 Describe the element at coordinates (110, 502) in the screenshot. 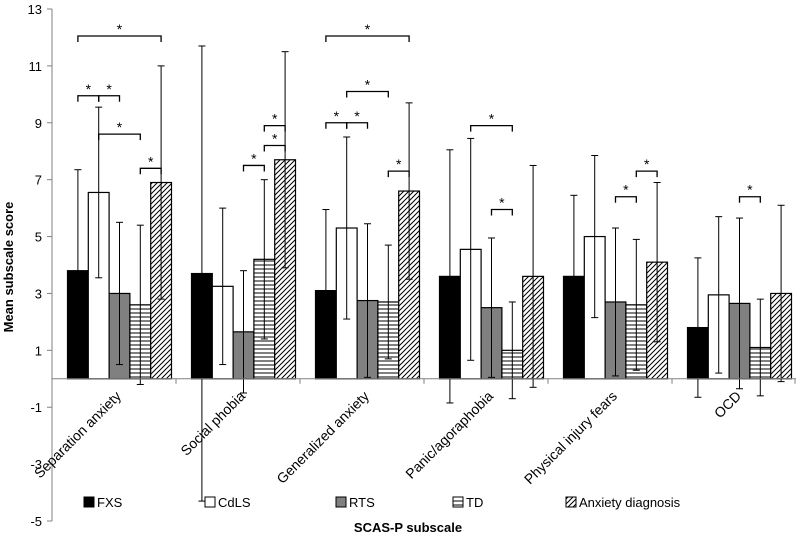

I see `legend-label: FXS` at that location.